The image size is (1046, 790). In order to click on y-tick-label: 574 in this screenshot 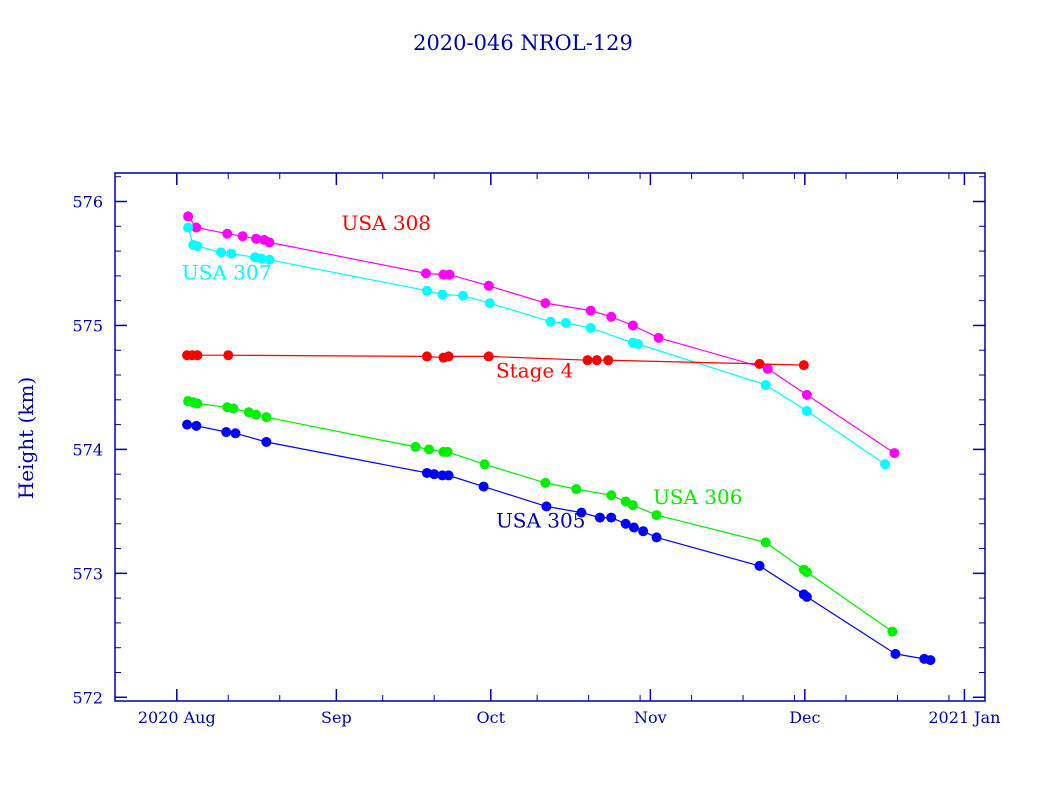, I will do `click(87, 449)`.